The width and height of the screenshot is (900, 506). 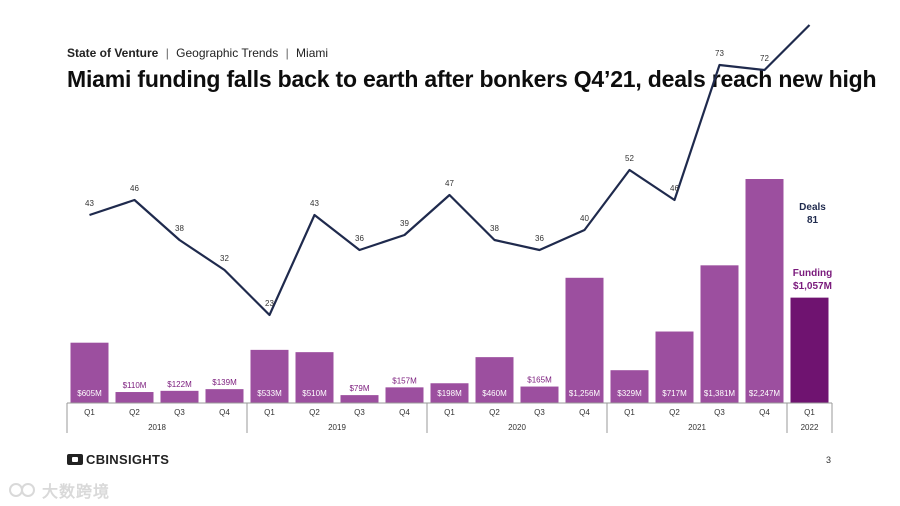 What do you see at coordinates (764, 58) in the screenshot?
I see `deals-value-label-15: 72` at bounding box center [764, 58].